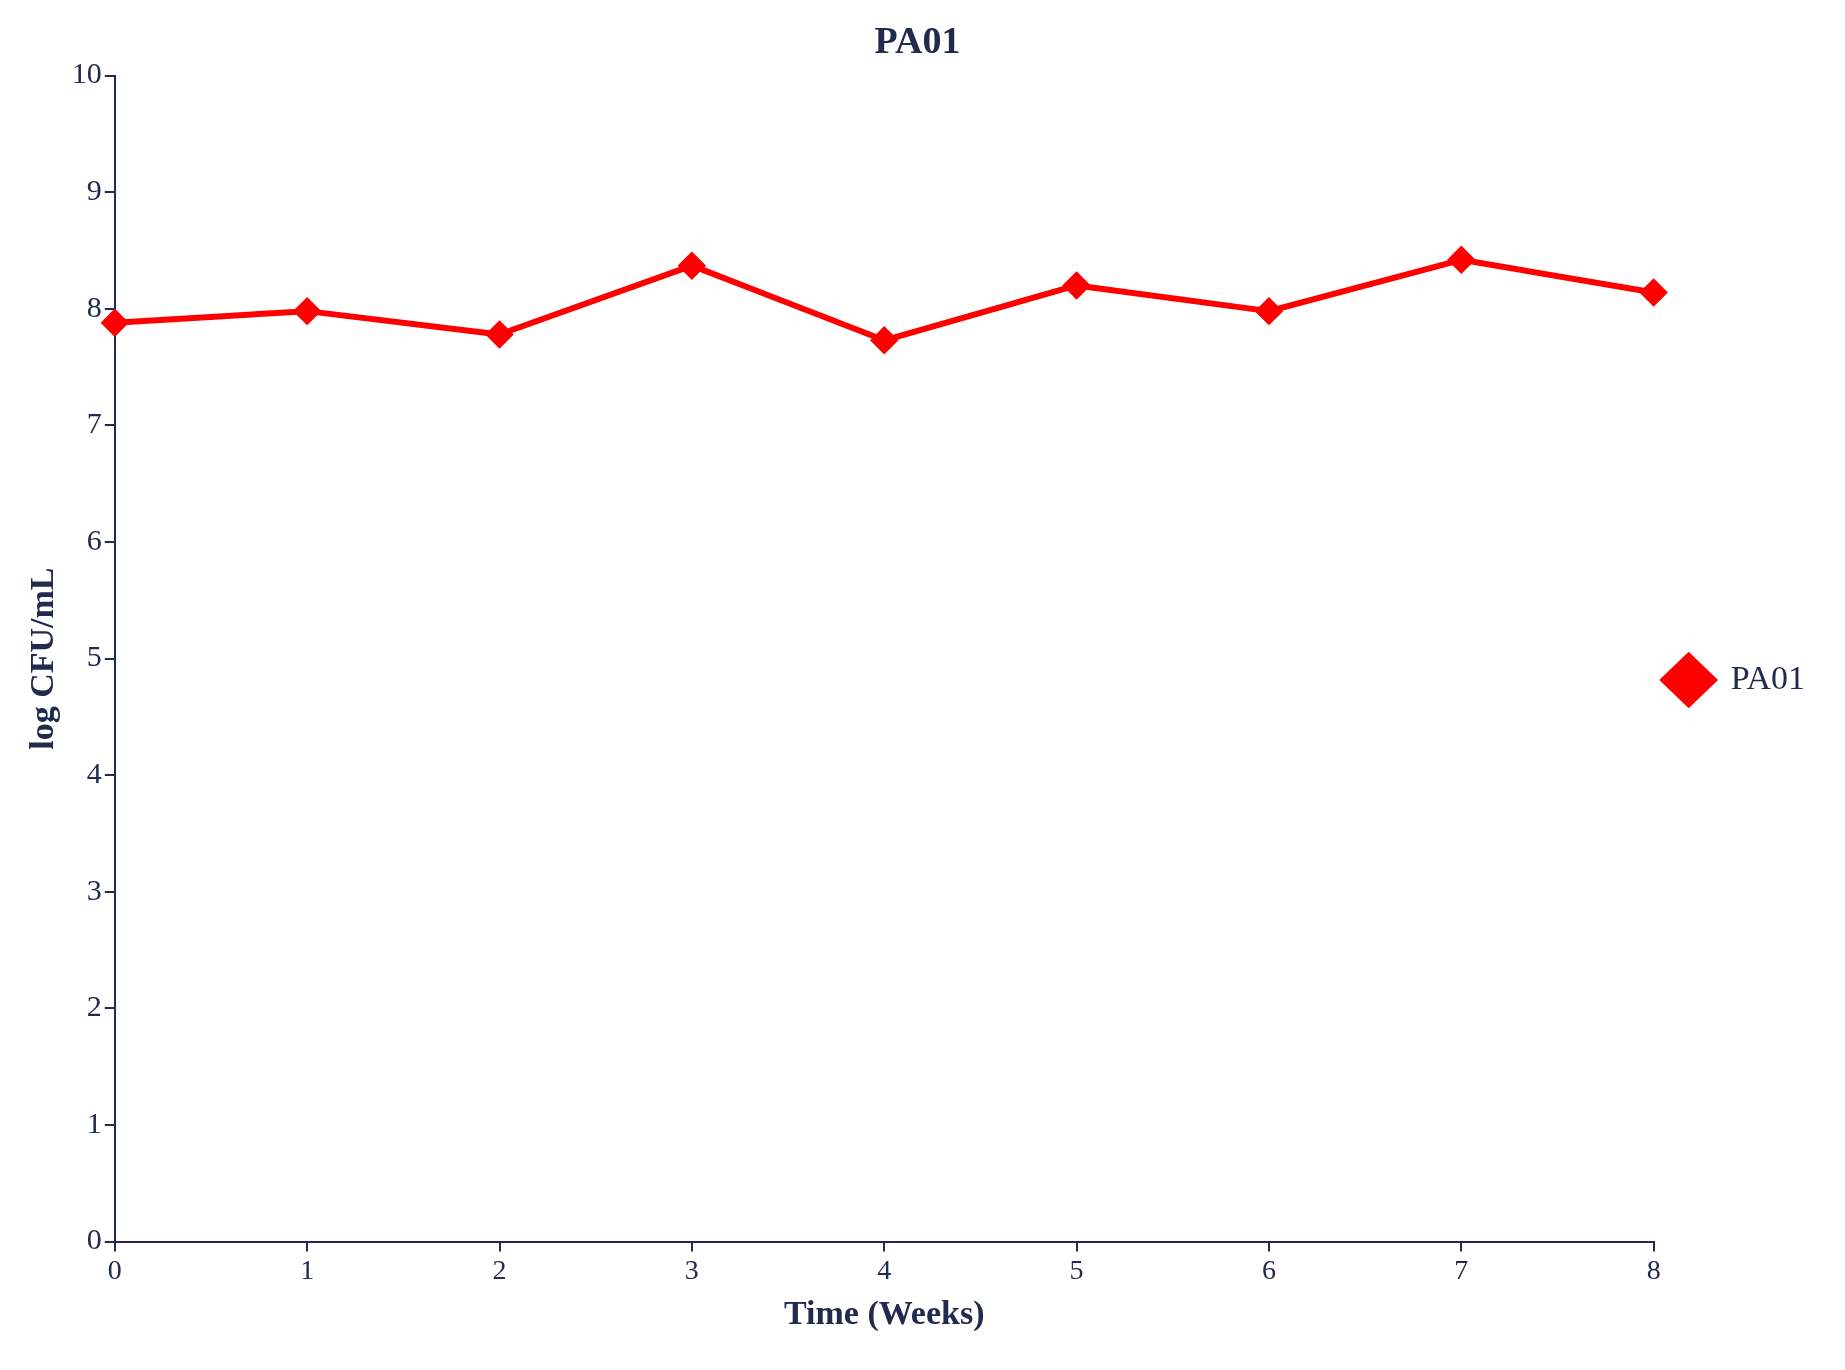 The height and width of the screenshot is (1370, 1845). I want to click on y-tick-label: 6, so click(94, 539).